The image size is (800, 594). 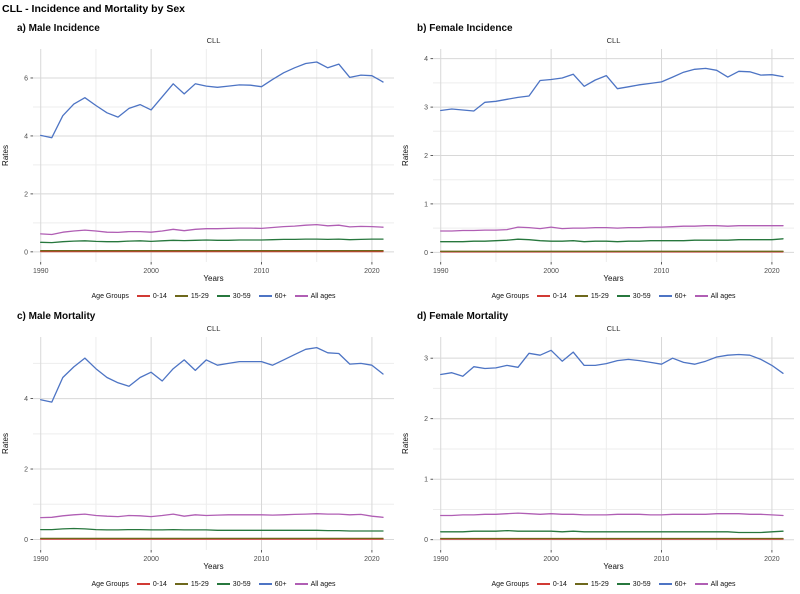 What do you see at coordinates (465, 28) in the screenshot?
I see `panel-title: b) Female Incidence` at bounding box center [465, 28].